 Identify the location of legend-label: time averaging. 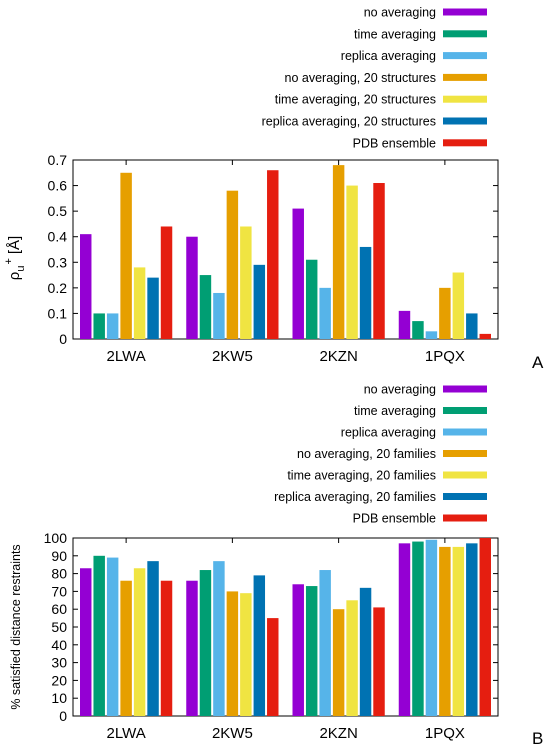
(395, 411).